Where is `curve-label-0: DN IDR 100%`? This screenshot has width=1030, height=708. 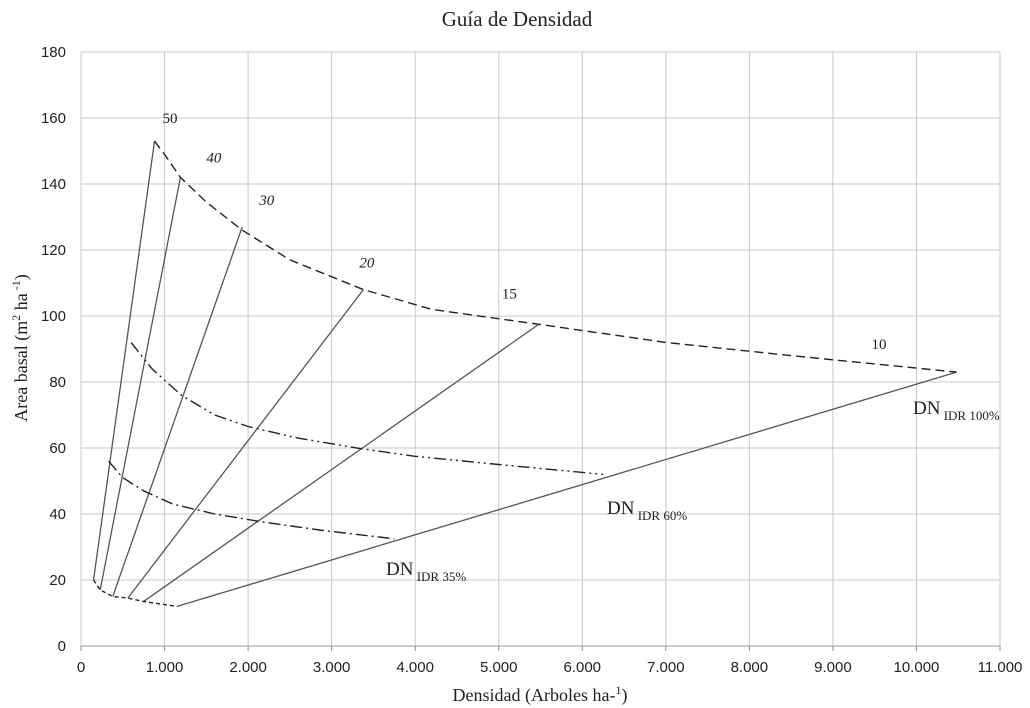 curve-label-0: DN IDR 100% is located at coordinates (956, 410).